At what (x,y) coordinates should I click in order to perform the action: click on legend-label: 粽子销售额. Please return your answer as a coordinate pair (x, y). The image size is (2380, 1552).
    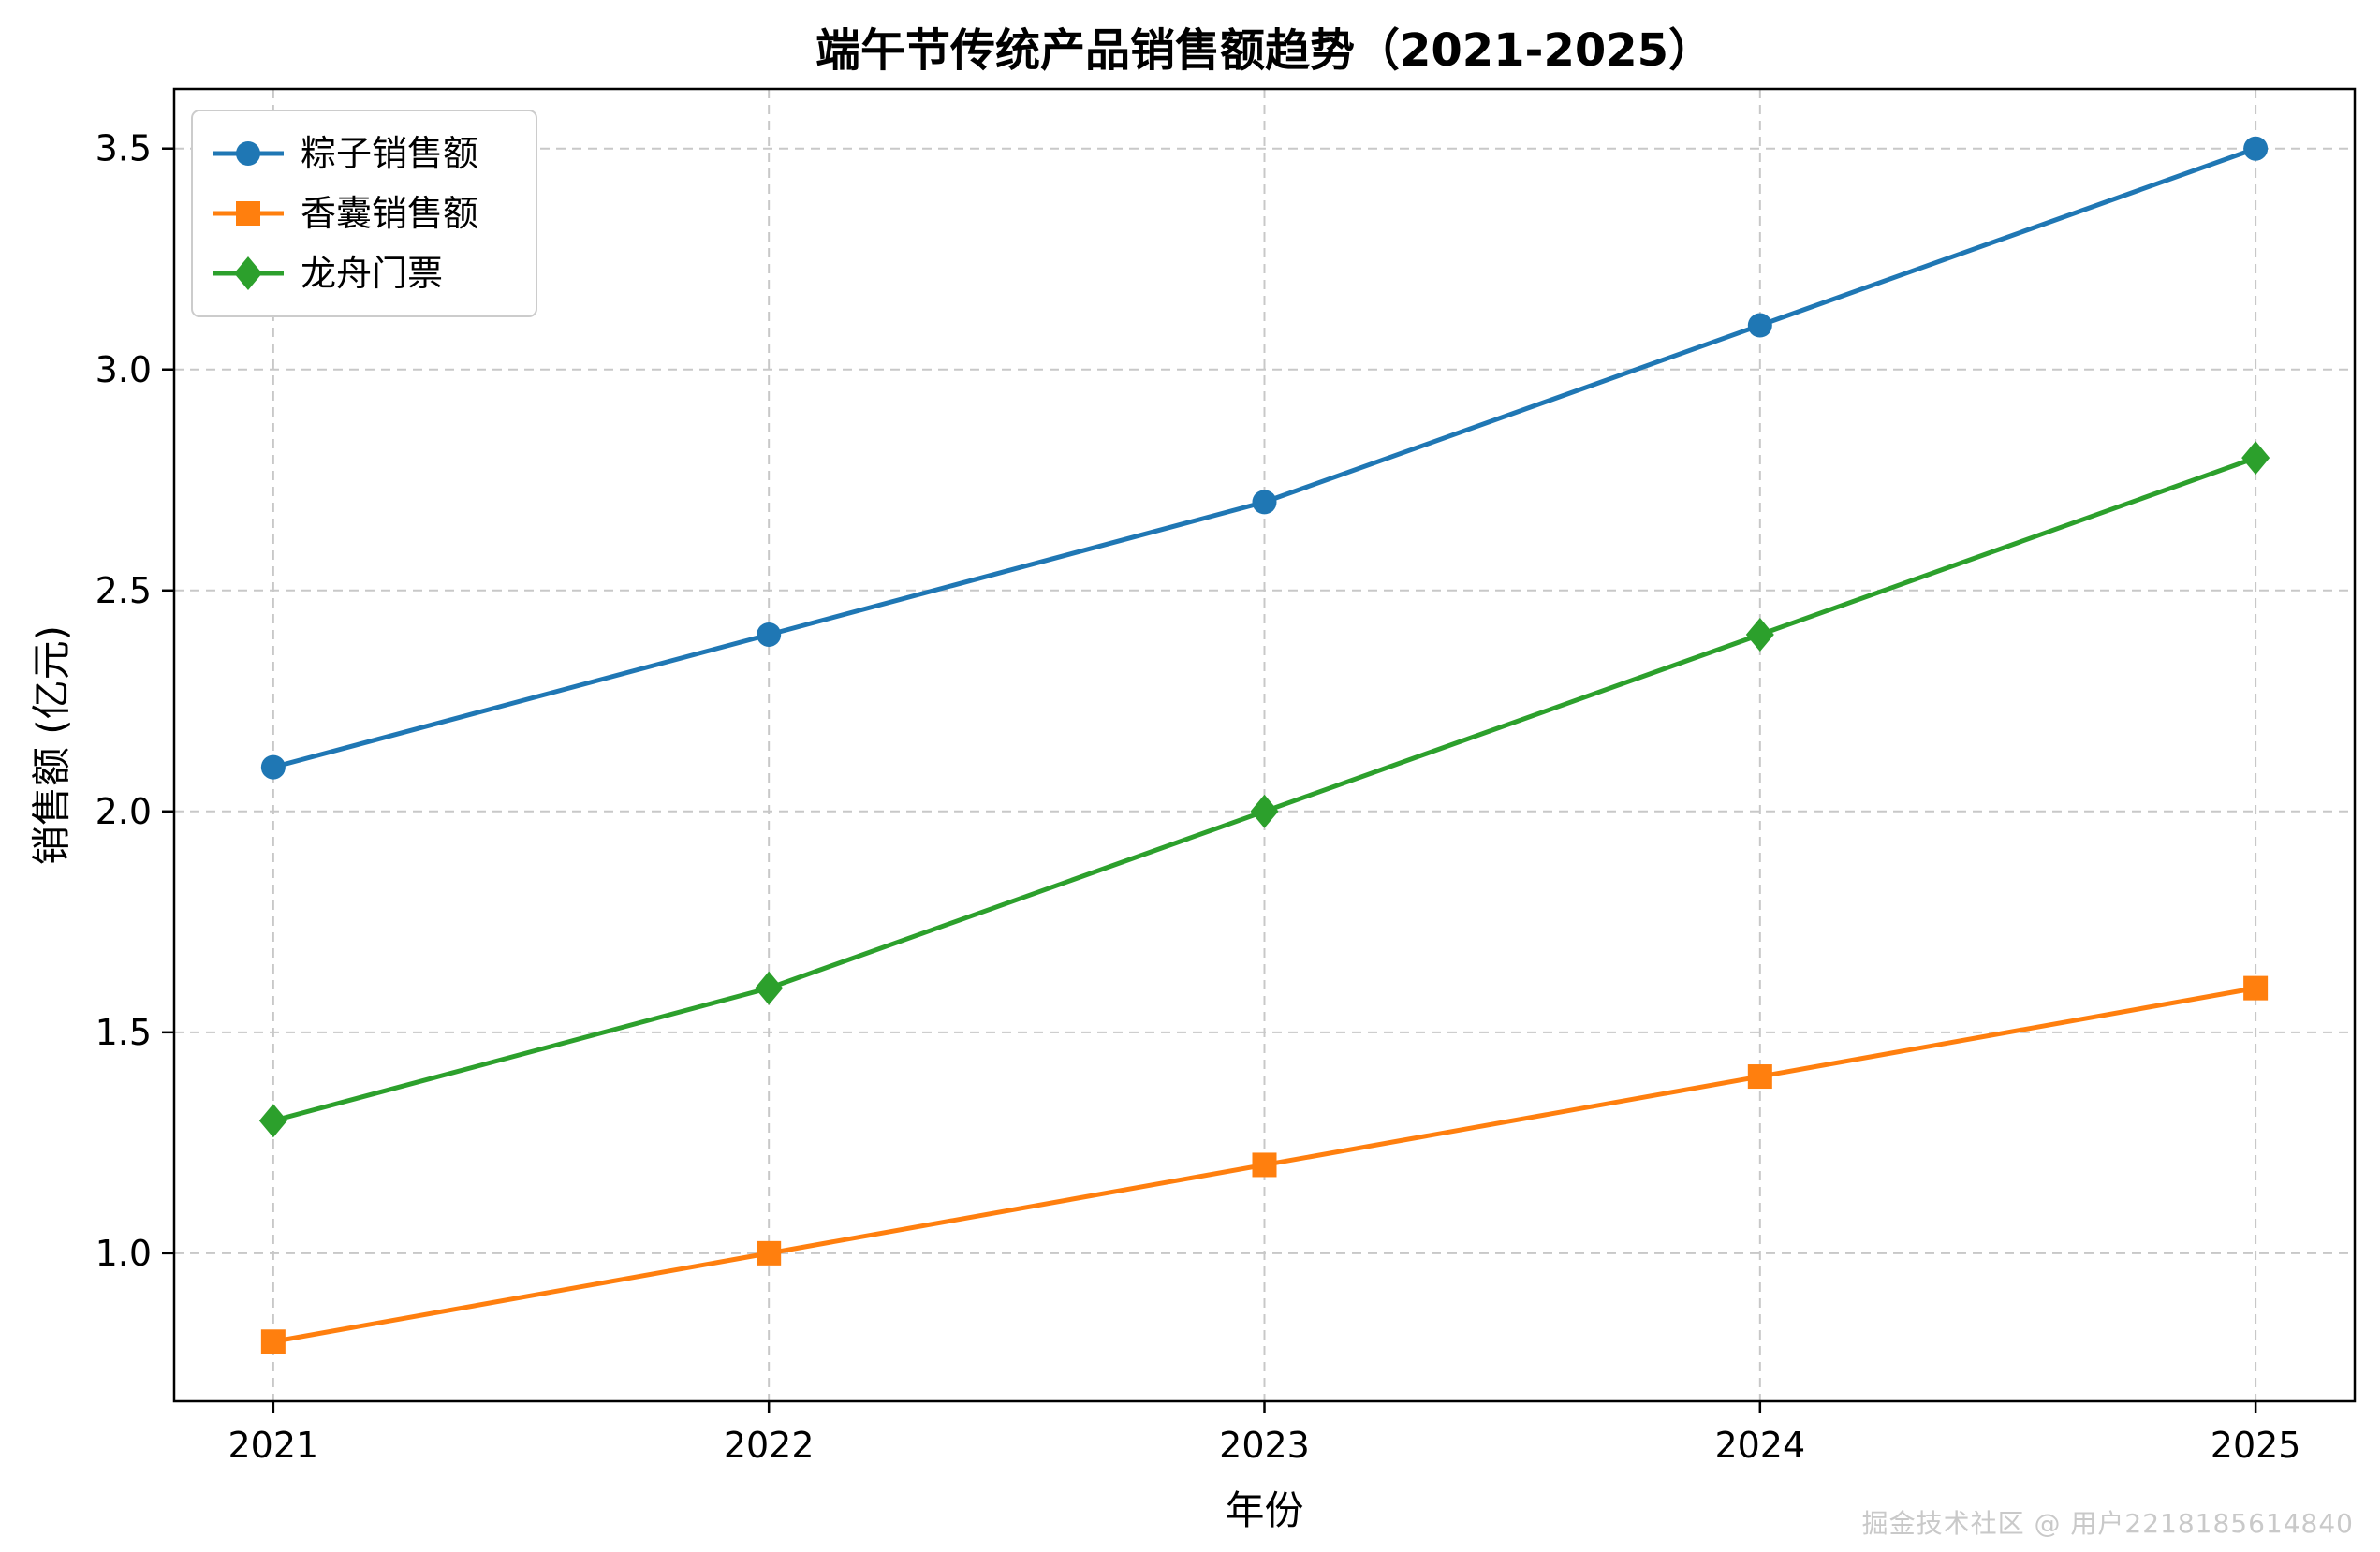
    Looking at the image, I should click on (389, 153).